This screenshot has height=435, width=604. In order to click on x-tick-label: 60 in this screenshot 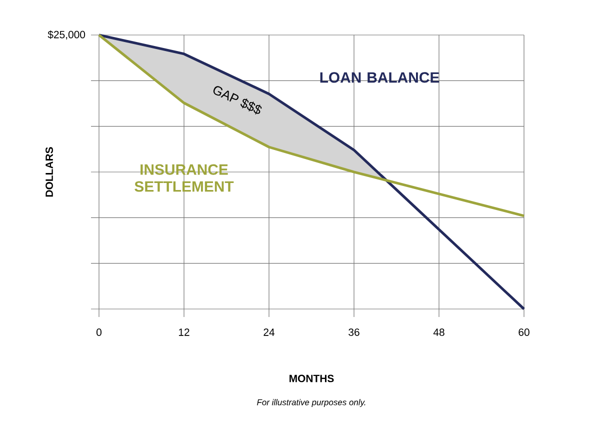, I will do `click(524, 332)`.